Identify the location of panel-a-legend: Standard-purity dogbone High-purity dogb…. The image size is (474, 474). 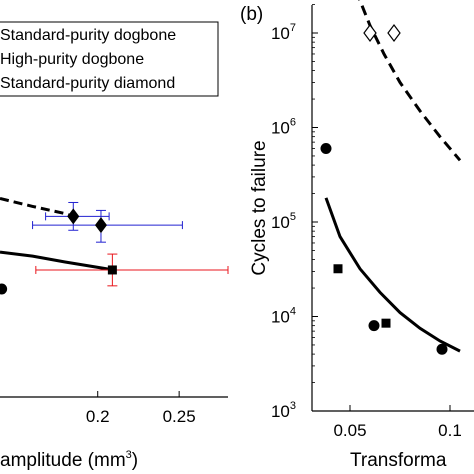
(109, 59).